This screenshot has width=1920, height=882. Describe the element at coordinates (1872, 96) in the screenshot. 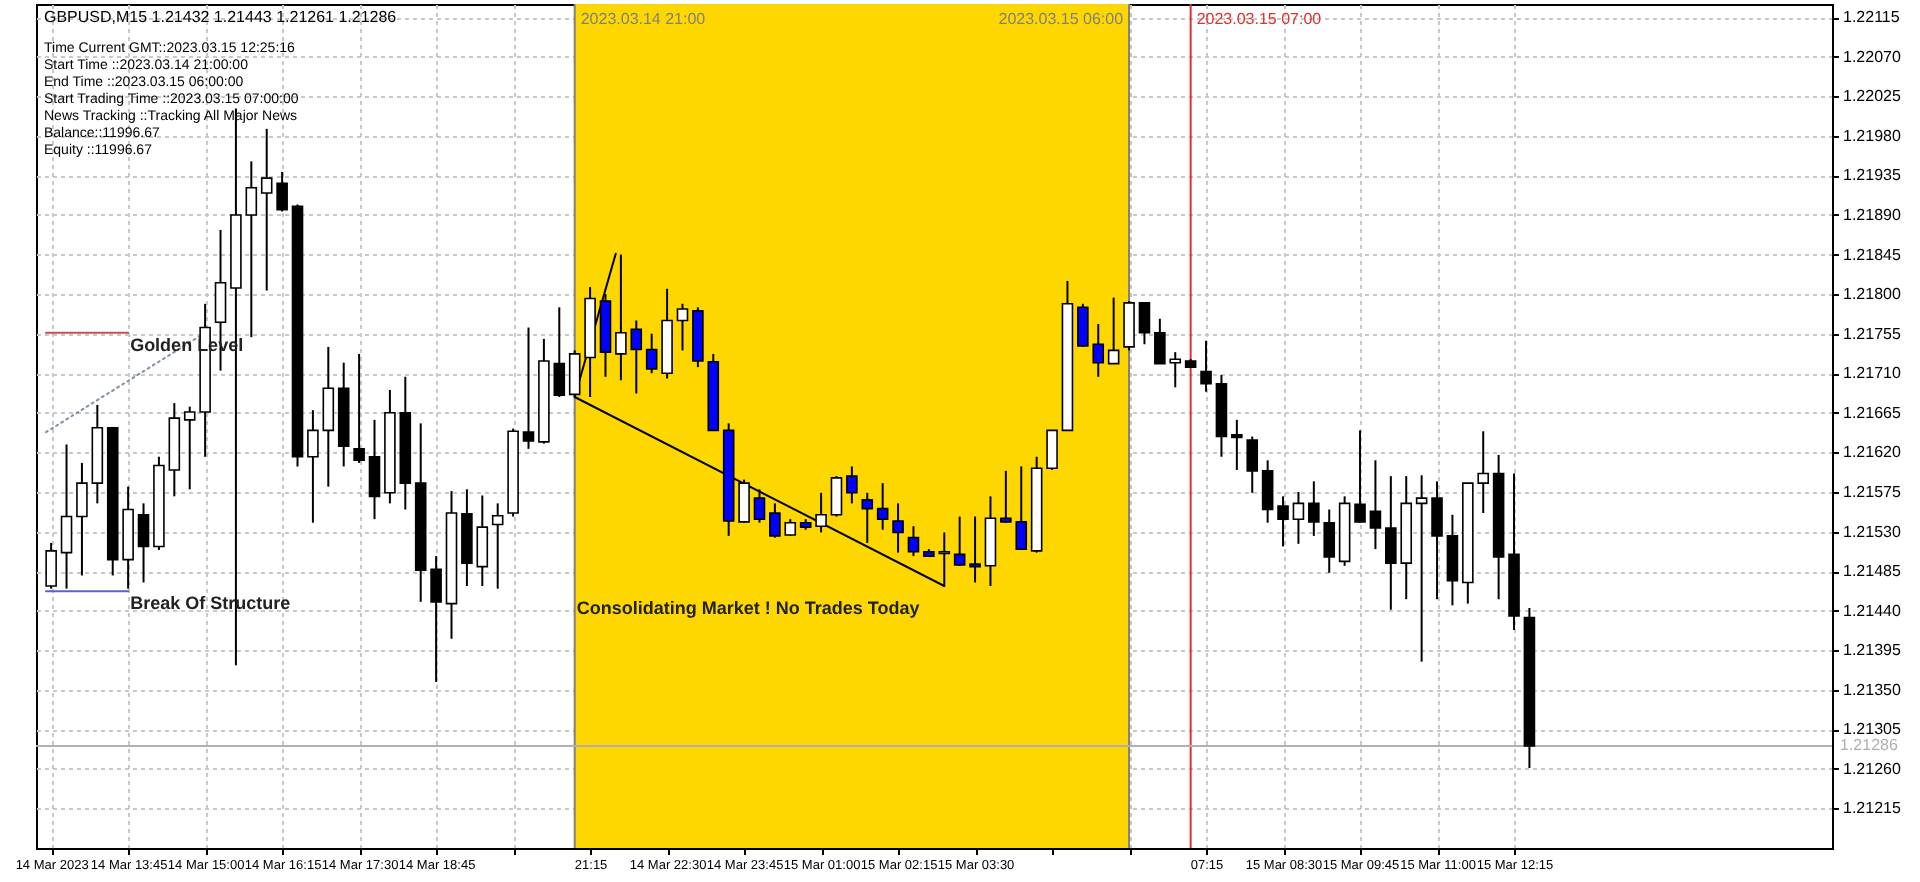

I see `y-tick-label: 1.22025` at that location.